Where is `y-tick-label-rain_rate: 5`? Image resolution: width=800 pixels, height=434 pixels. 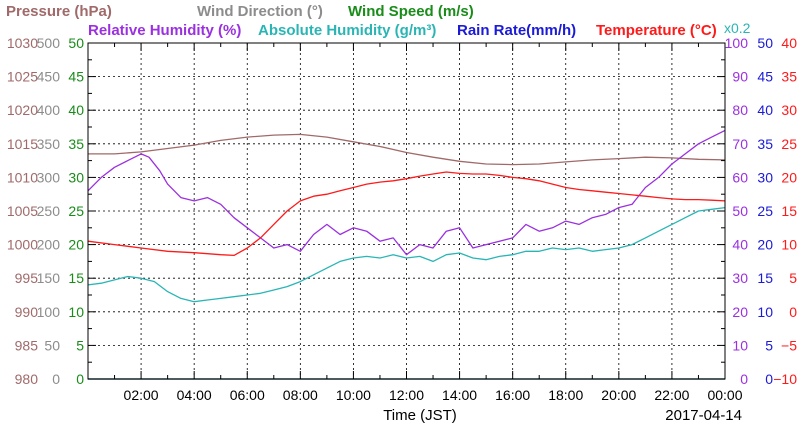
y-tick-label-rain_rate: 5 is located at coordinates (769, 345).